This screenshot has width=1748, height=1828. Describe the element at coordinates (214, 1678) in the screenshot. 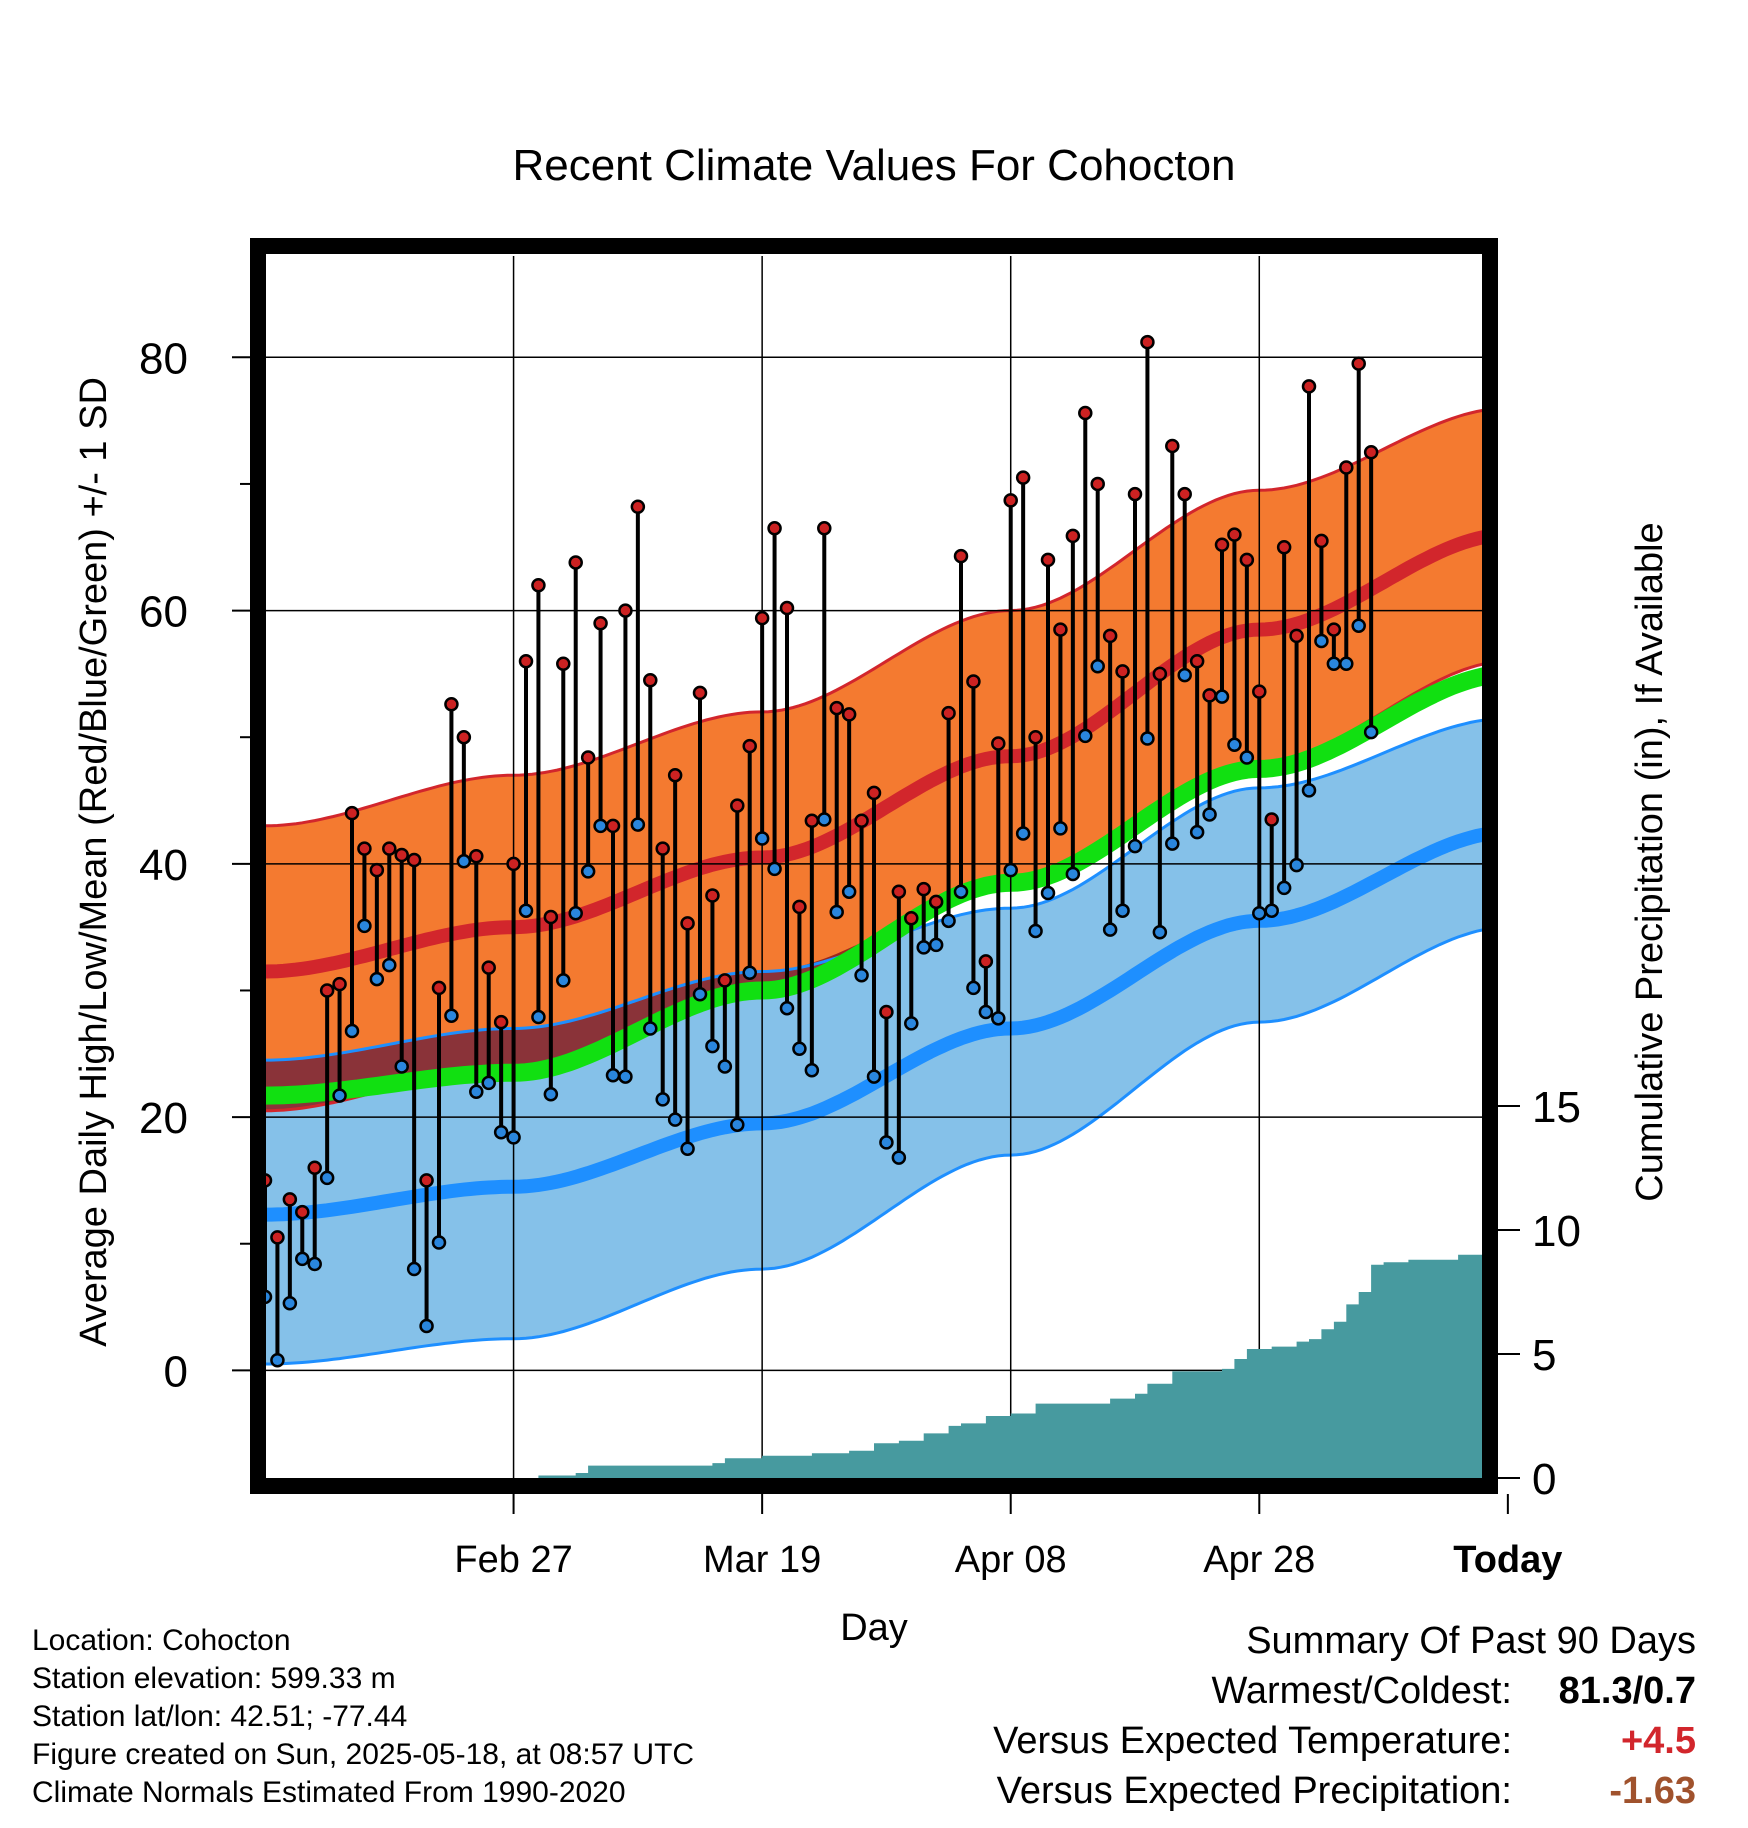

I see `elevation-text: Station elevation: 599.33 m` at that location.